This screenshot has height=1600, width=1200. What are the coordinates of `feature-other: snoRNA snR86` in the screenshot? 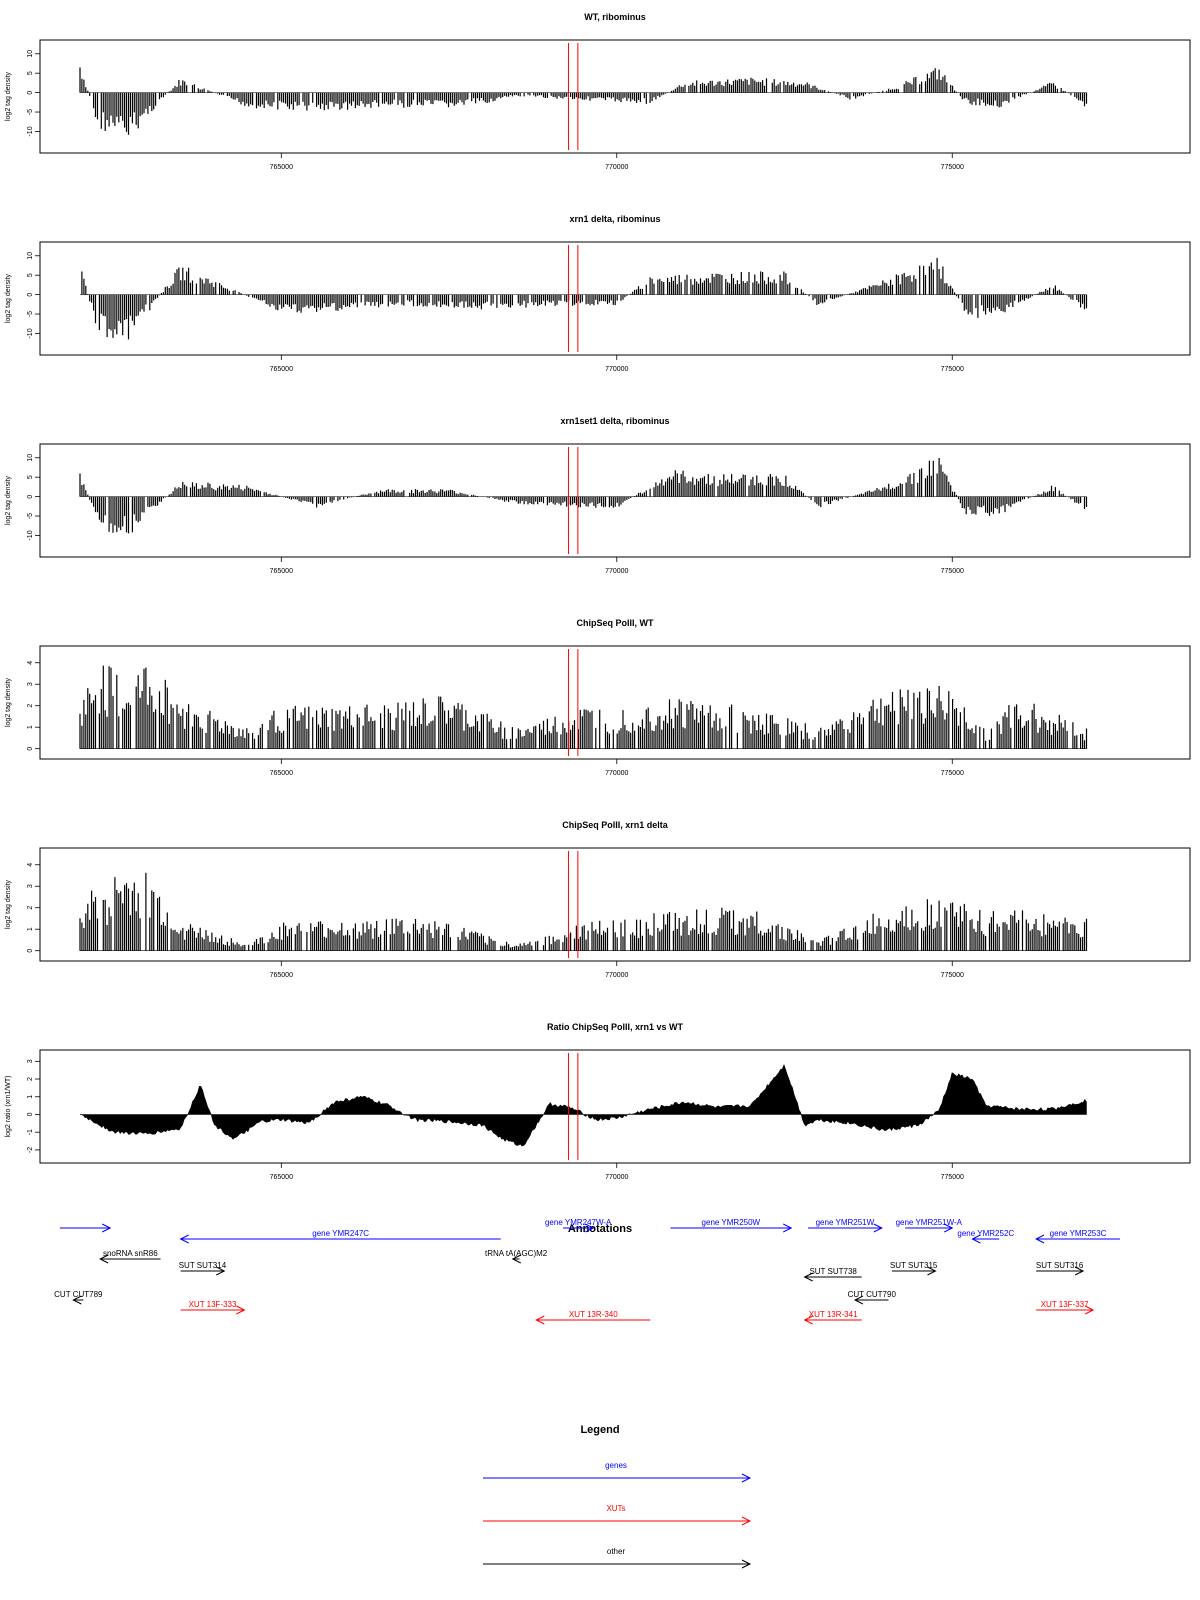 It's located at (130, 1256).